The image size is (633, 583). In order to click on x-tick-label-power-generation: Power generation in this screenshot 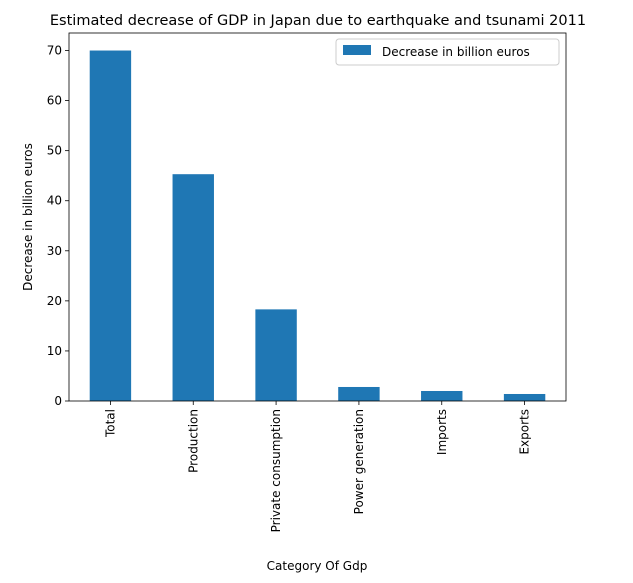, I will do `click(359, 461)`.